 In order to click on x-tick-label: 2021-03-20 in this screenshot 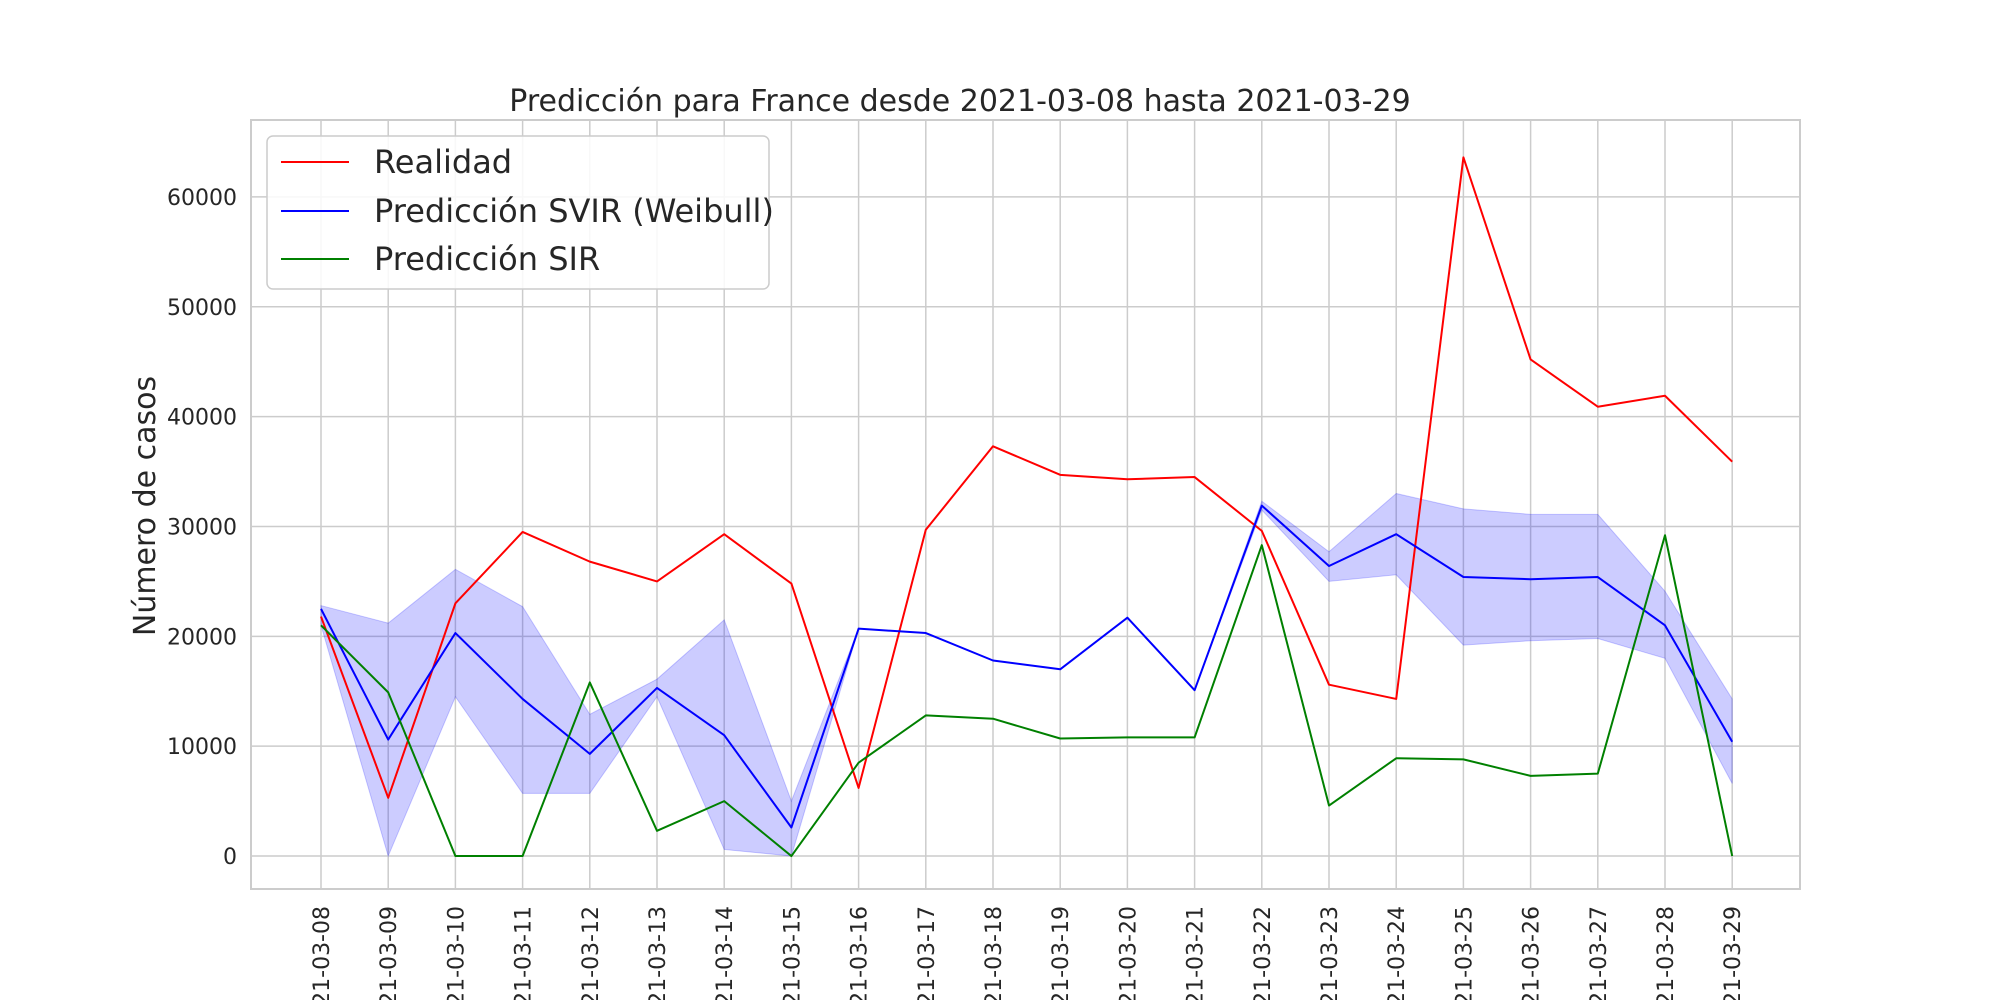, I will do `click(1128, 953)`.